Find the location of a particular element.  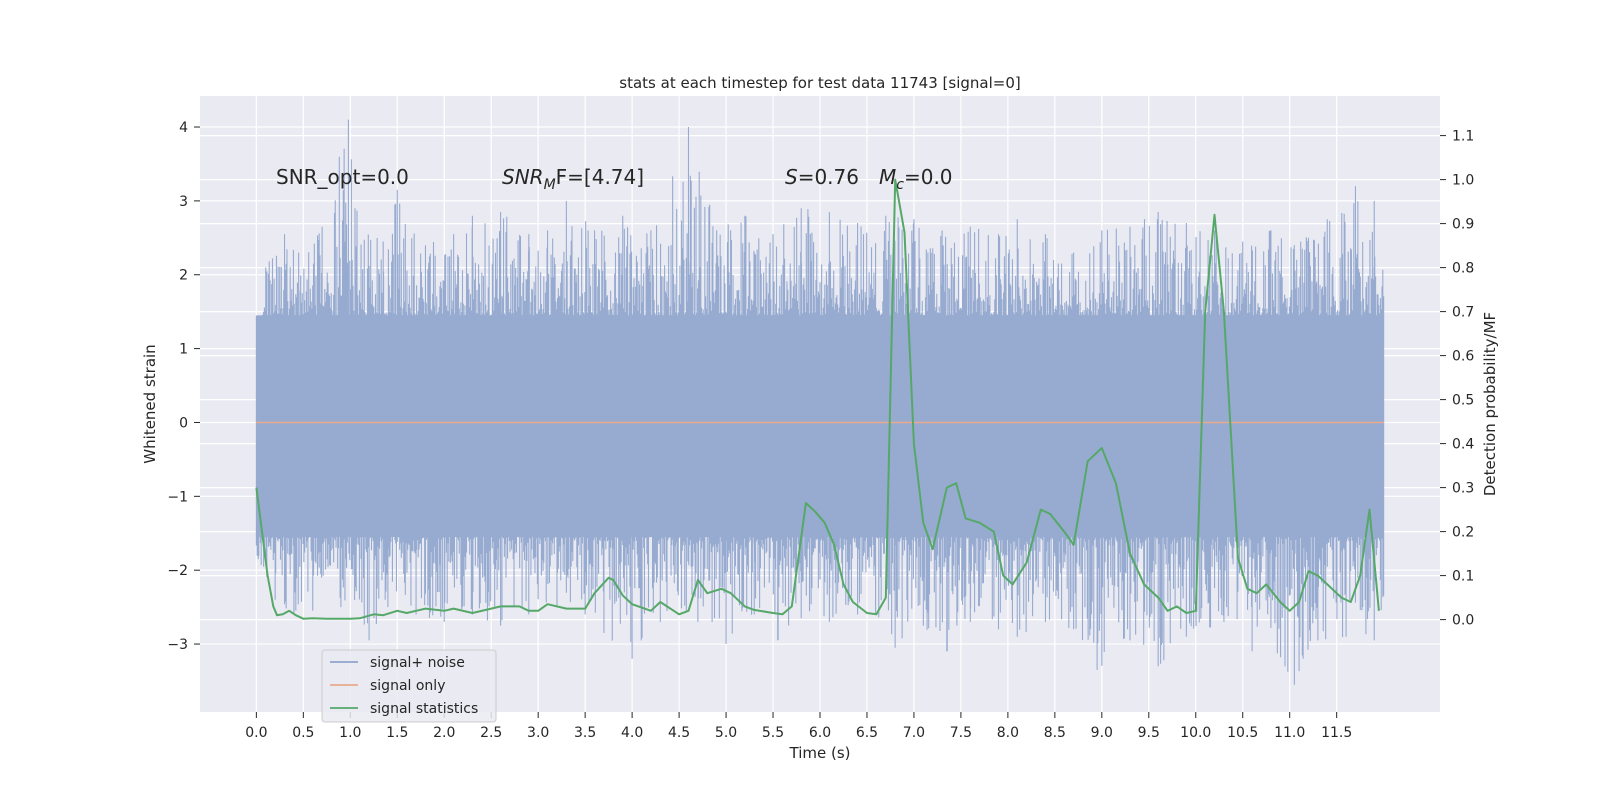

annotation-s-value: =0.76 is located at coordinates (828, 177).